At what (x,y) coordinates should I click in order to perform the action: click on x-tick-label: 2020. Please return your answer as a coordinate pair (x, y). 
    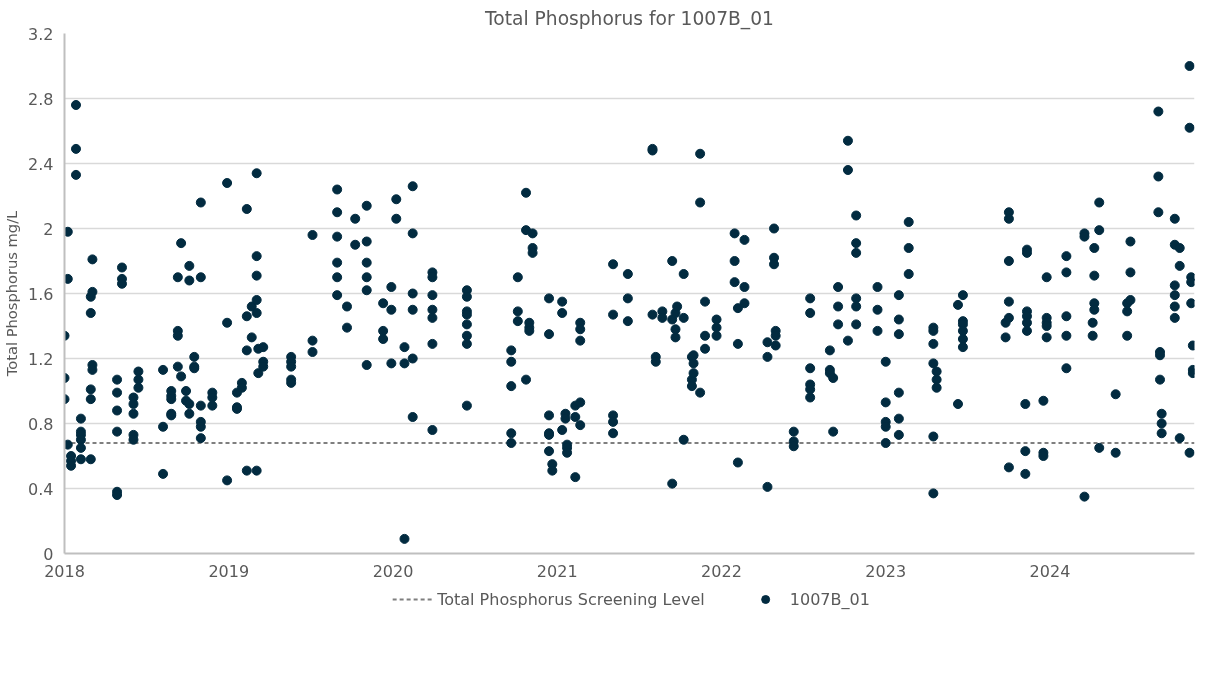
    Looking at the image, I should click on (393, 571).